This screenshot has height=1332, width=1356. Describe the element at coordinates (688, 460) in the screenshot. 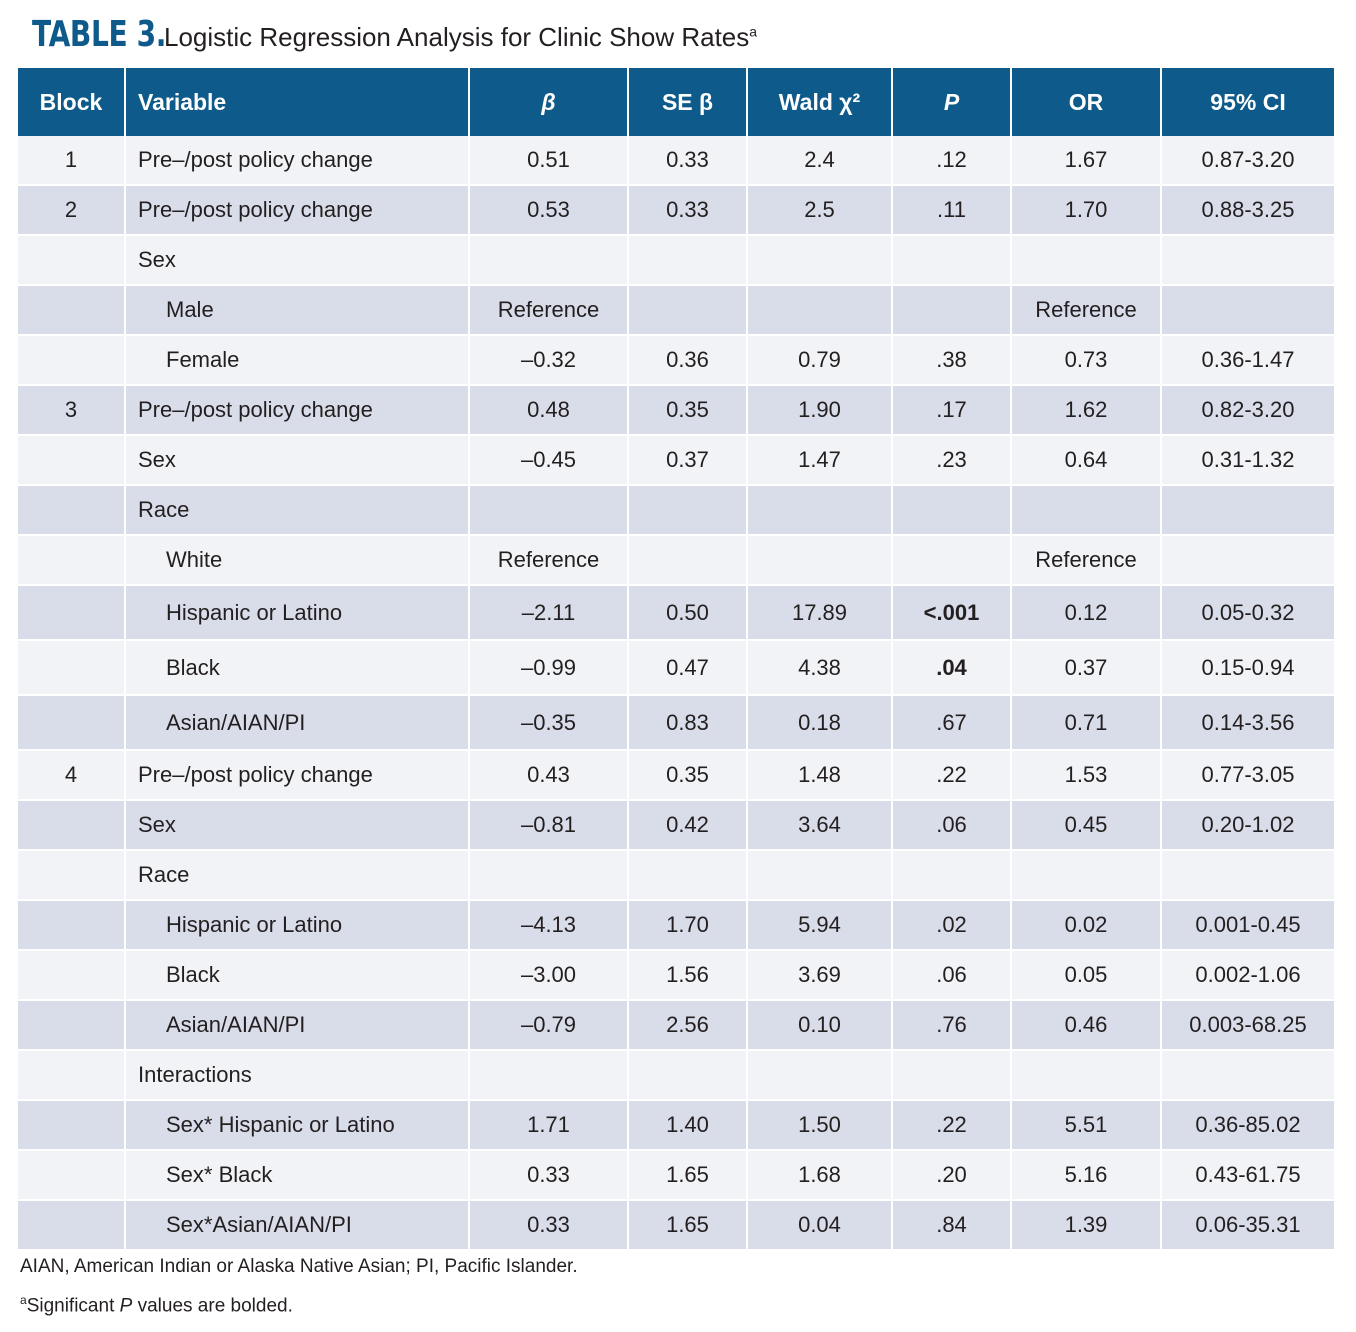

I see `cell-se: 0.37` at that location.